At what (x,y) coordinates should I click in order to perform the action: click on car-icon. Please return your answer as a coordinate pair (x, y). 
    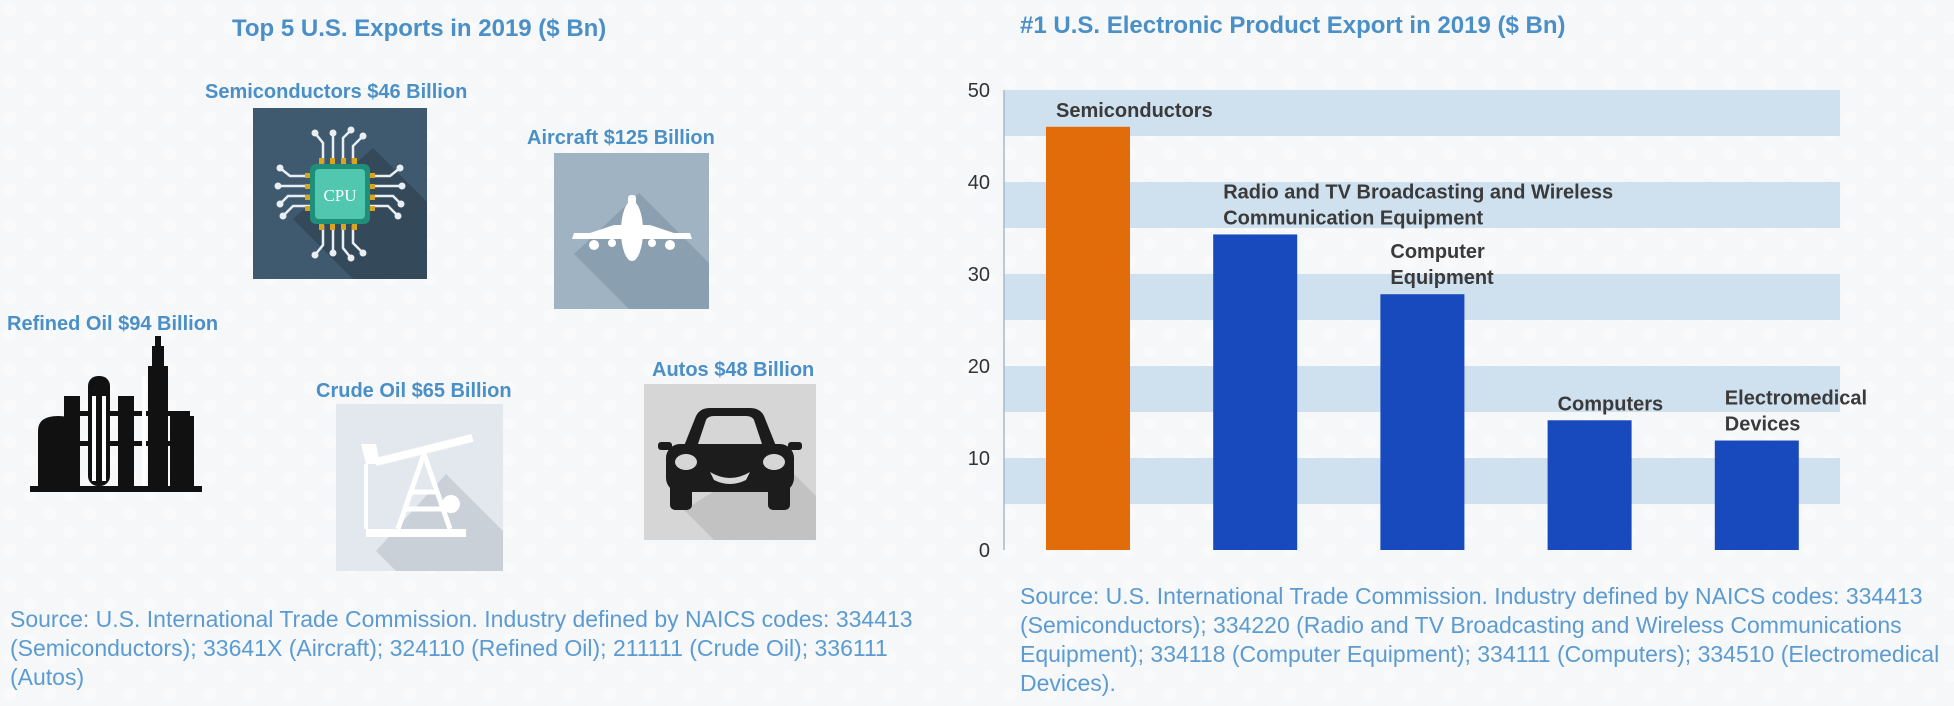
    Looking at the image, I should click on (730, 462).